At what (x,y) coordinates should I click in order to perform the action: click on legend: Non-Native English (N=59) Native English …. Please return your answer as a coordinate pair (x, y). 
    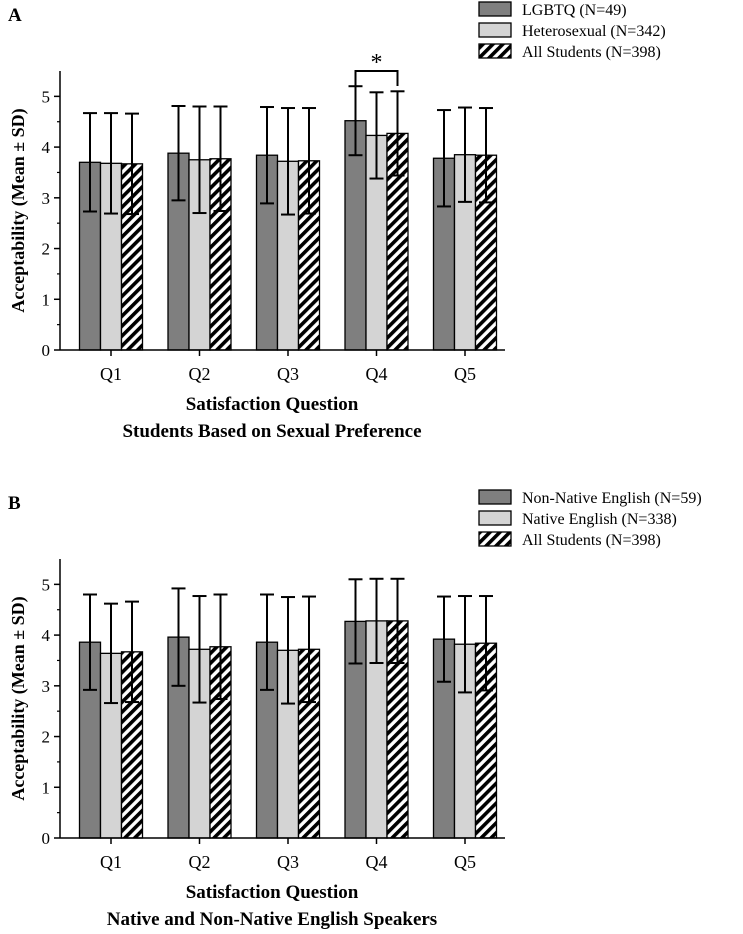
    Looking at the image, I should click on (590, 519).